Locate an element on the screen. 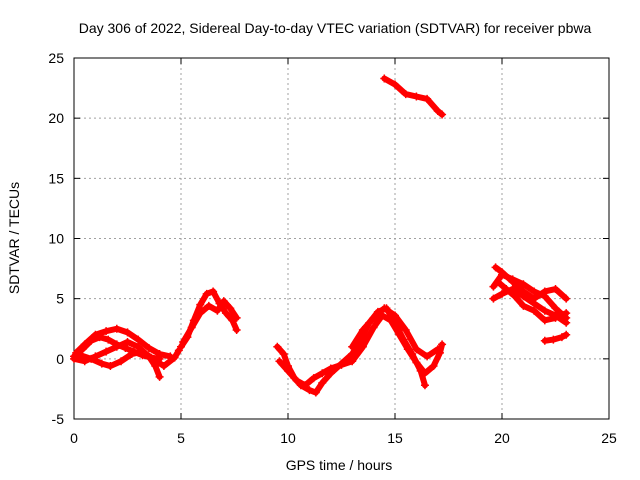 This screenshot has width=640, height=480. y-tick-label: 0 is located at coordinates (60, 359).